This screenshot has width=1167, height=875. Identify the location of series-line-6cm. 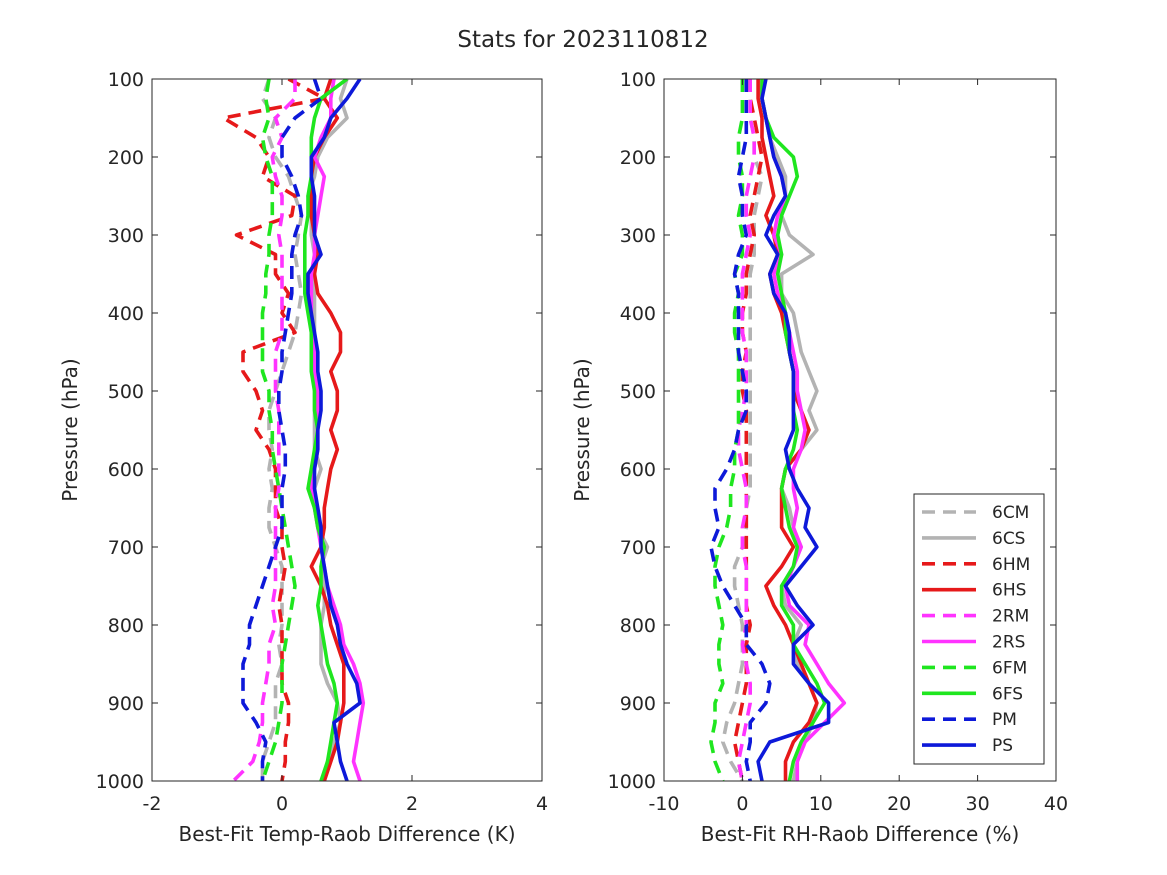
(742, 430).